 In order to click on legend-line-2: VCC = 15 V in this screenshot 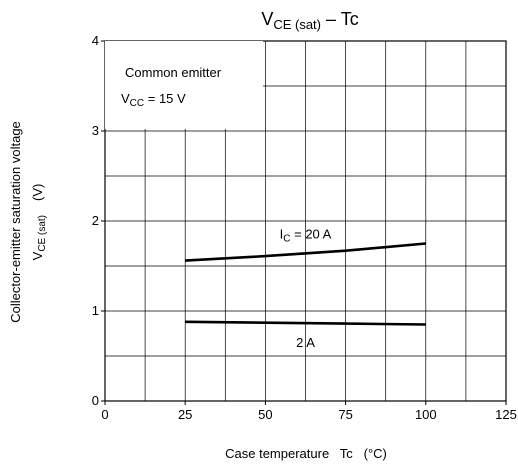, I will do `click(153, 98)`.